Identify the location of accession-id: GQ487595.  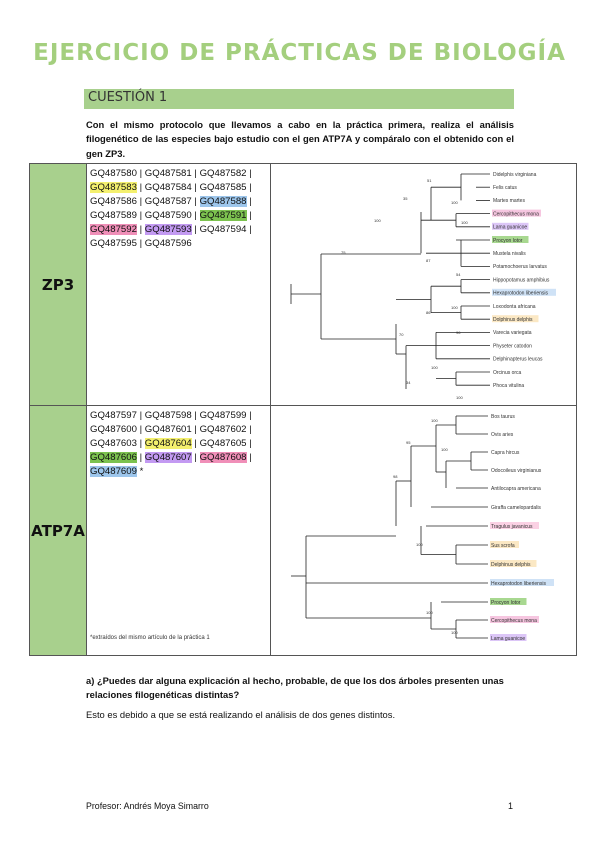
(113, 243).